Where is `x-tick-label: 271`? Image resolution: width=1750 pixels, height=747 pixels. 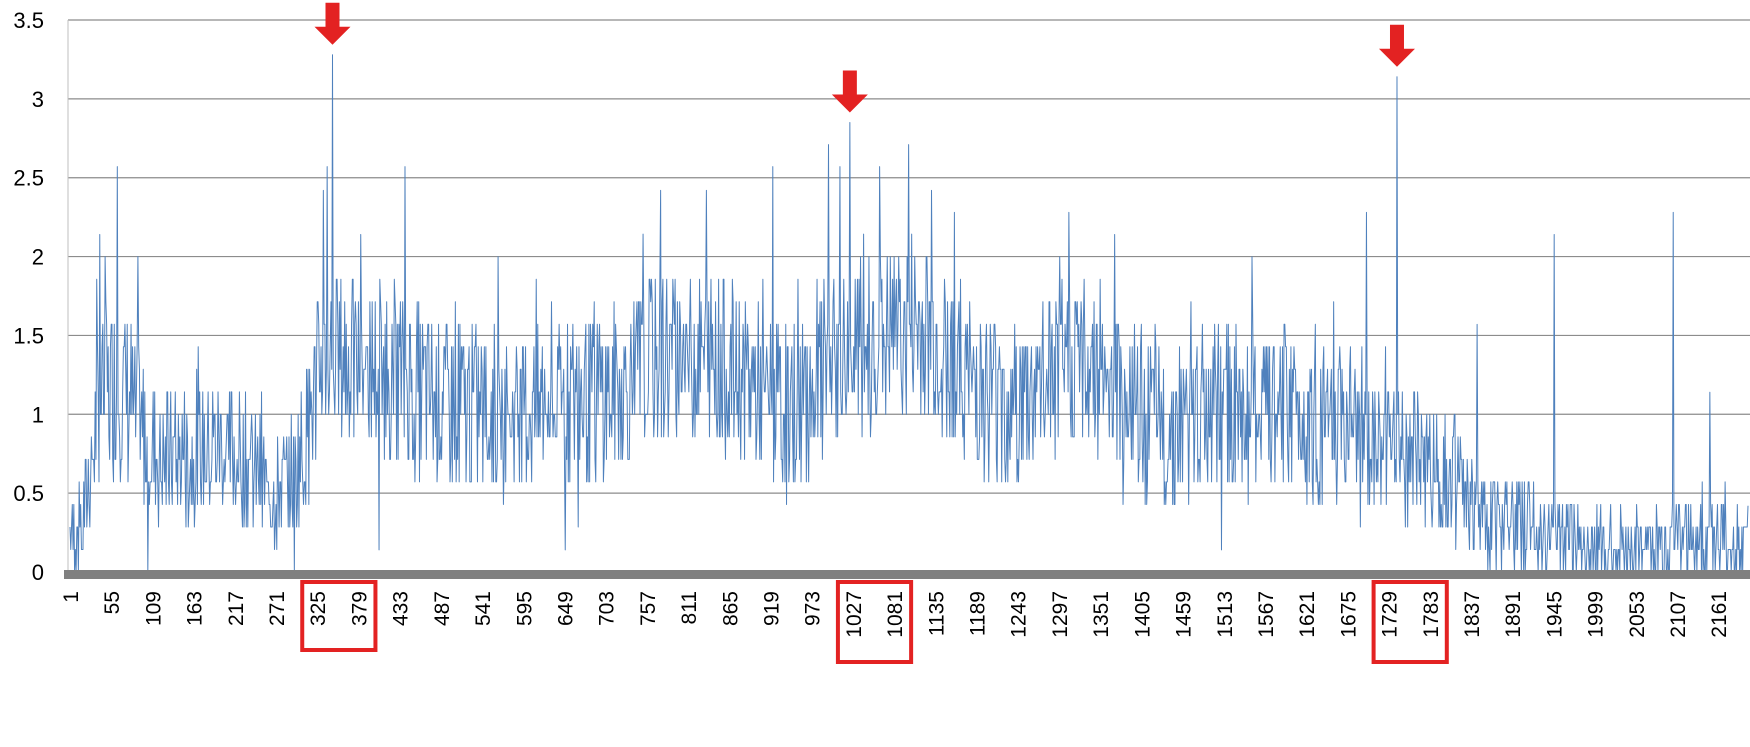 x-tick-label: 271 is located at coordinates (277, 608).